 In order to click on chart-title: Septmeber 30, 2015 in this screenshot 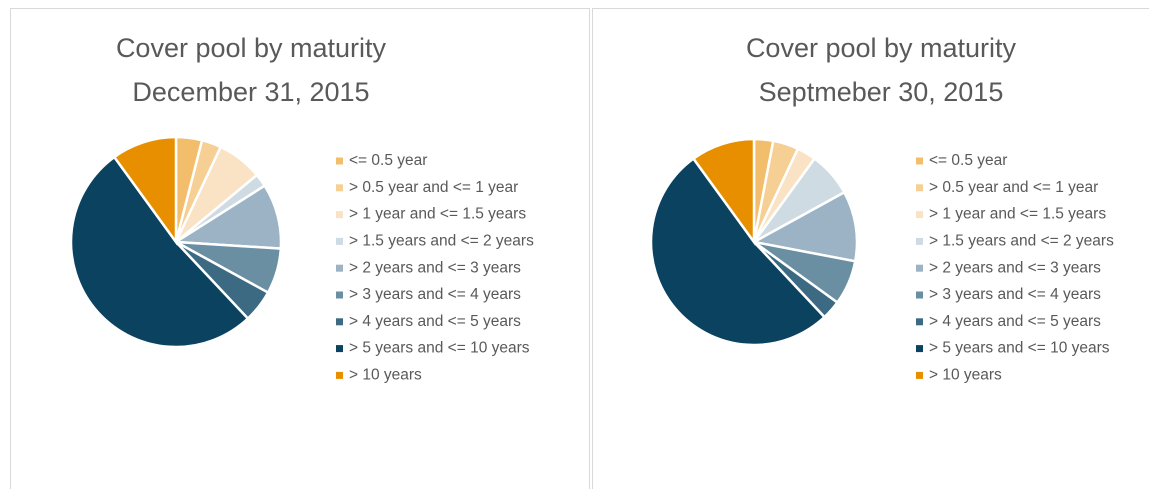, I will do `click(881, 92)`.